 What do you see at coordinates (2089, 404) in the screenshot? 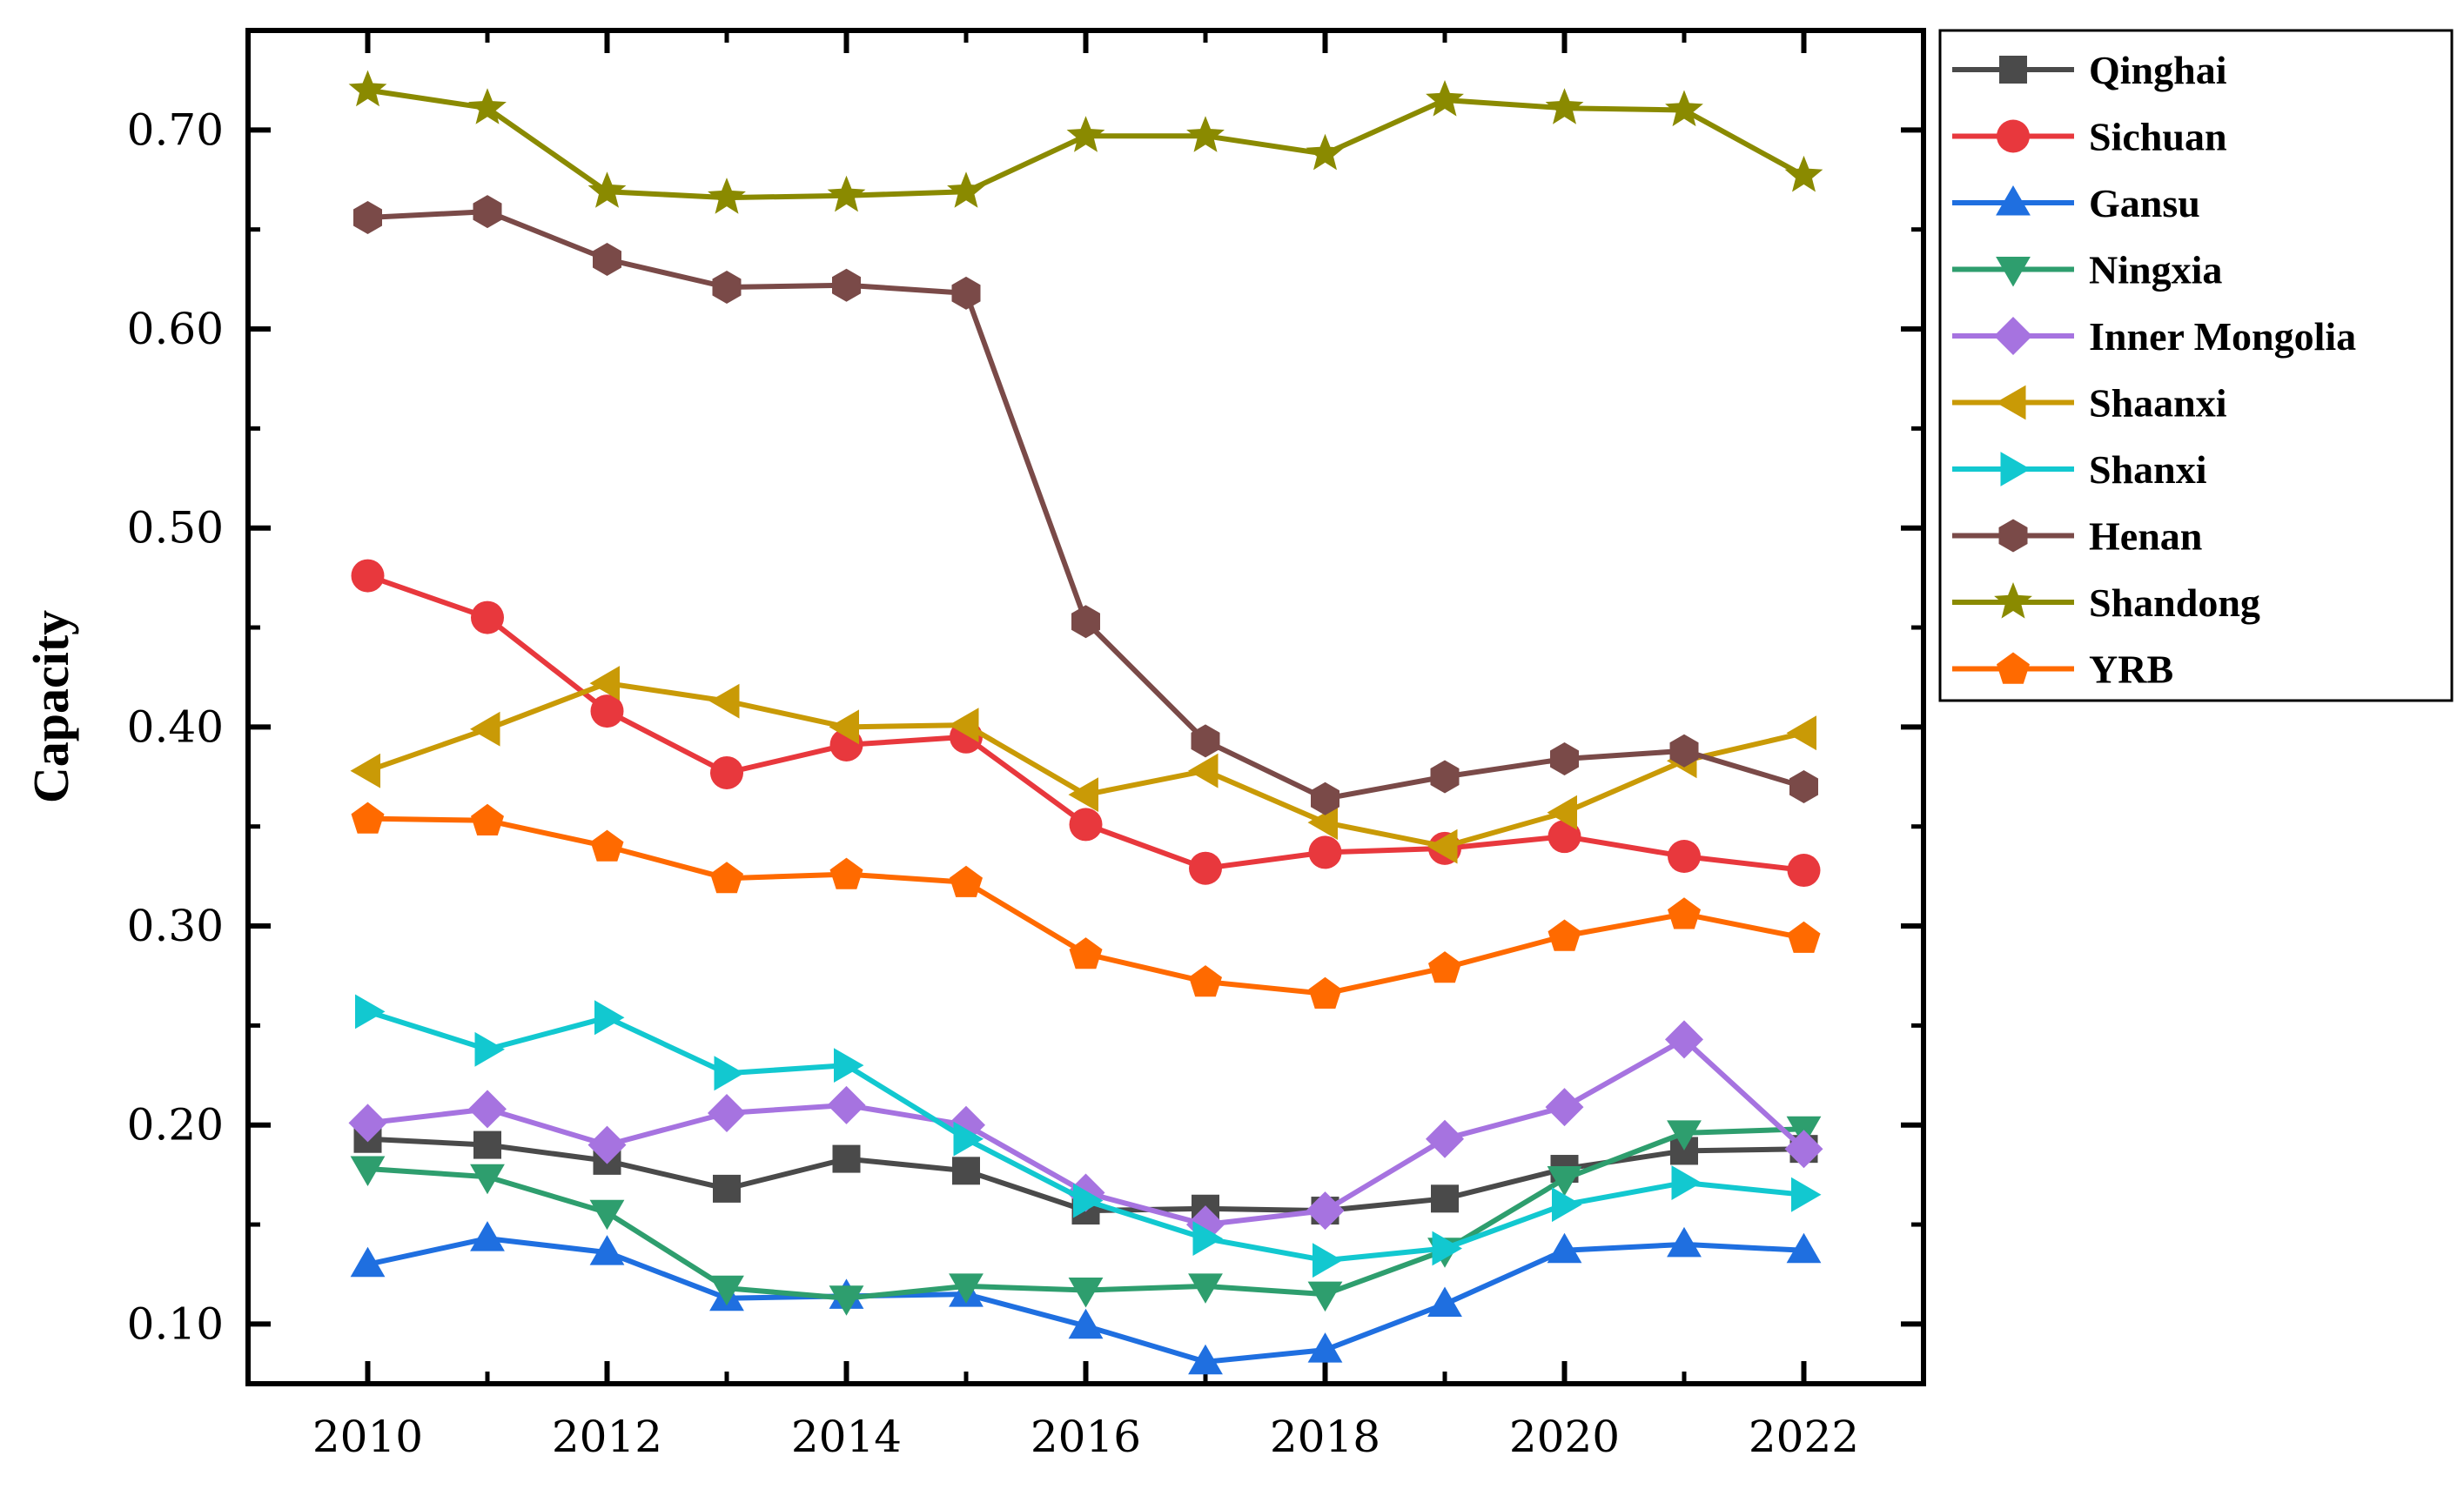
I see `legend-item-shaanxi: Shaanxi` at bounding box center [2089, 404].